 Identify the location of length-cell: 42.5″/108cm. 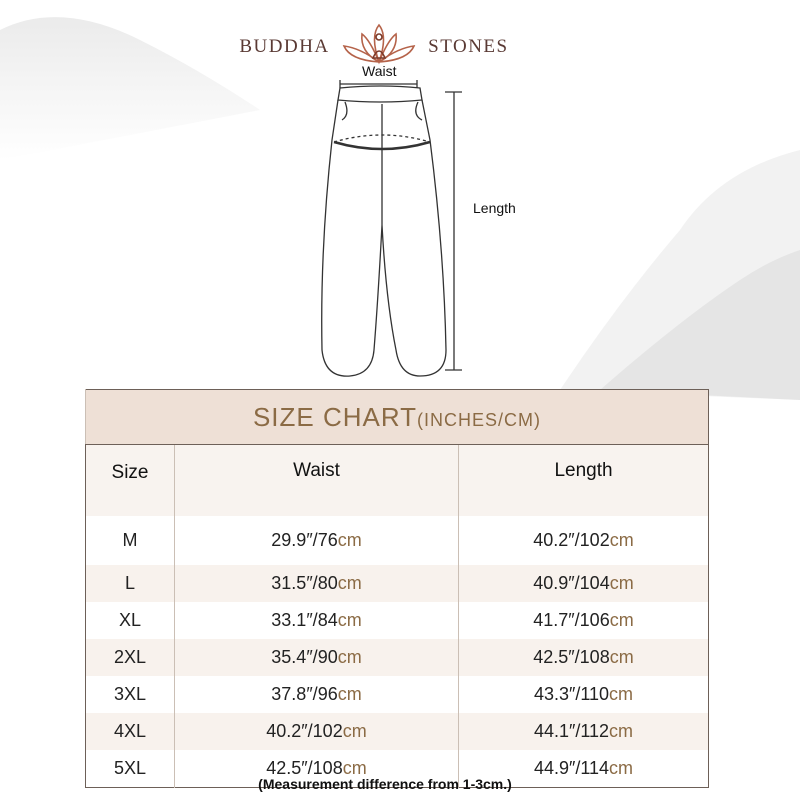
(583, 657).